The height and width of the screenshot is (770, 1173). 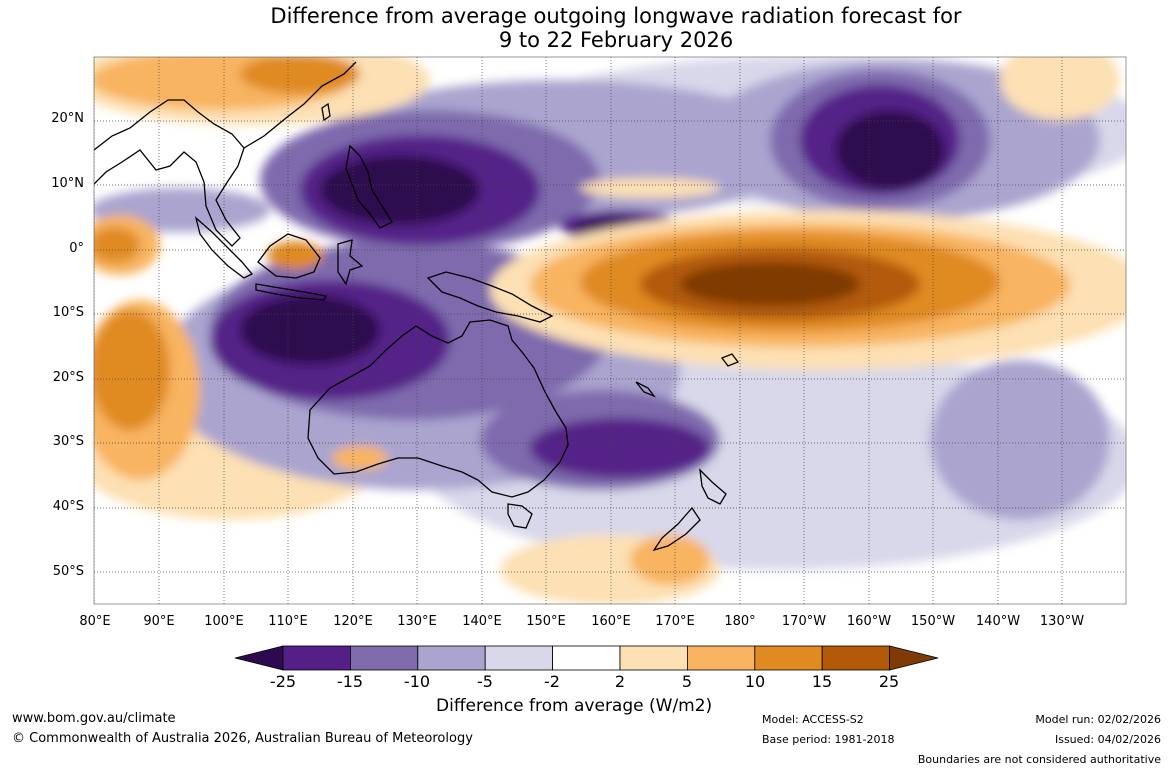 I want to click on new-zealand-north-coastline, so click(x=713, y=486).